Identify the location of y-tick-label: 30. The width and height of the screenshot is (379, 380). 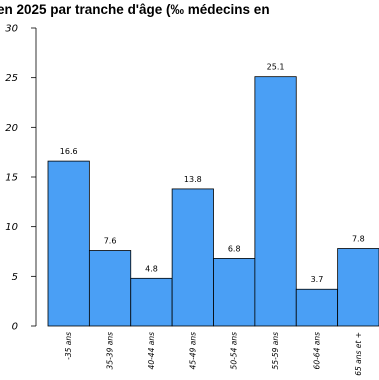
(11, 29).